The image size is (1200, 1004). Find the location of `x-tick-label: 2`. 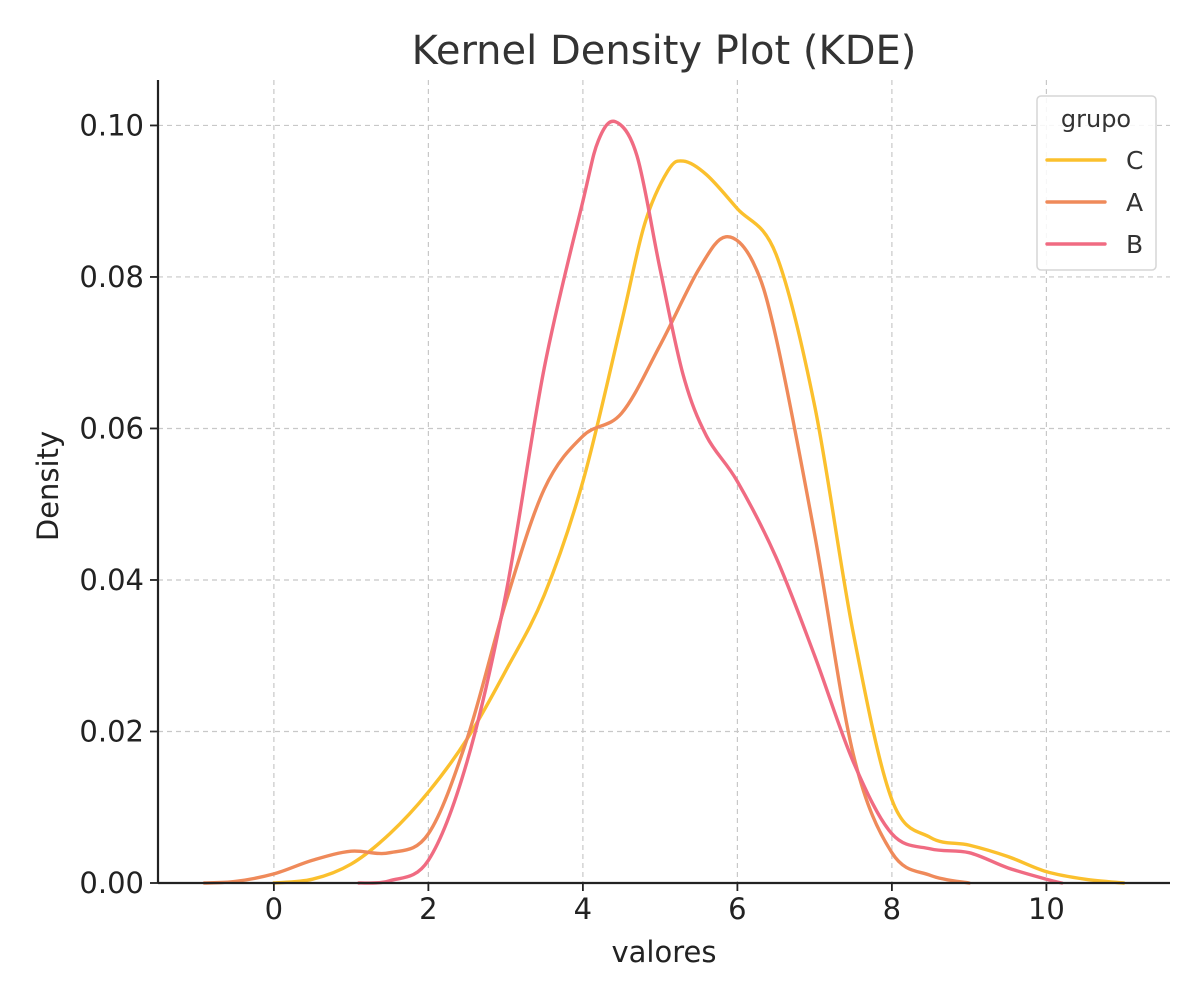

x-tick-label: 2 is located at coordinates (428, 909).